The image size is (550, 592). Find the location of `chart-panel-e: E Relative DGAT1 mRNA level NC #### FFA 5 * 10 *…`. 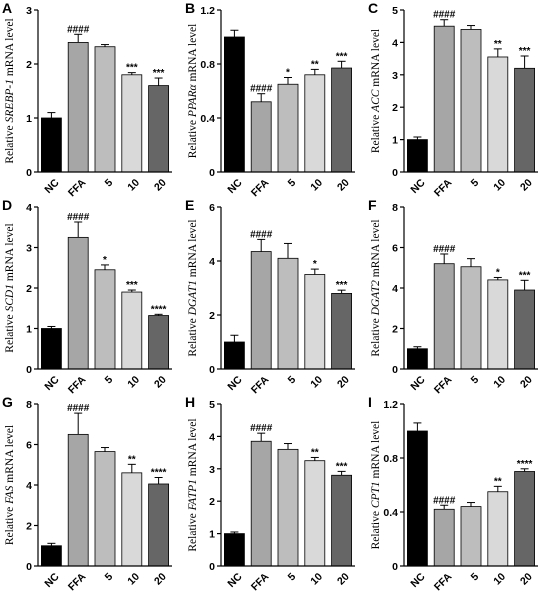

chart-panel-e: E Relative DGAT1 mRNA level NC #### FFA 5 * 10 *… is located at coordinates (274, 296).